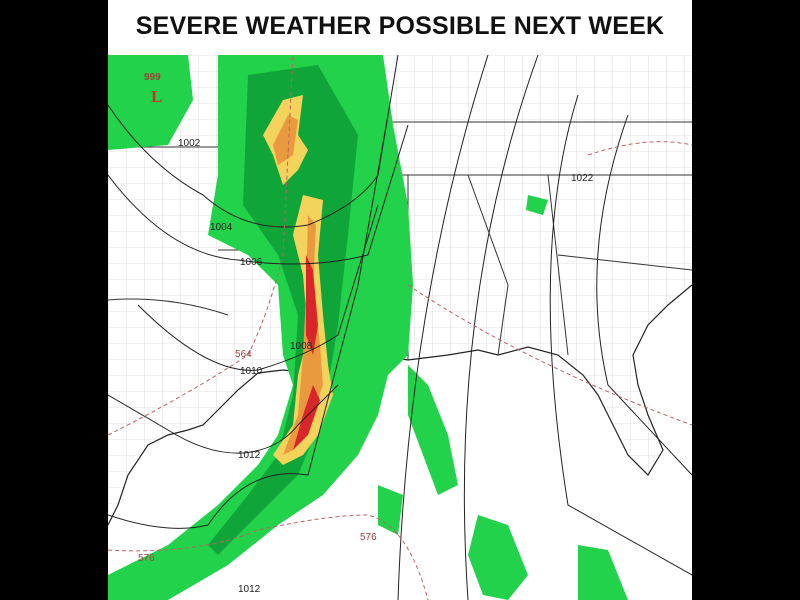 The image size is (800, 600). I want to click on isobar-label: 1022, so click(582, 178).